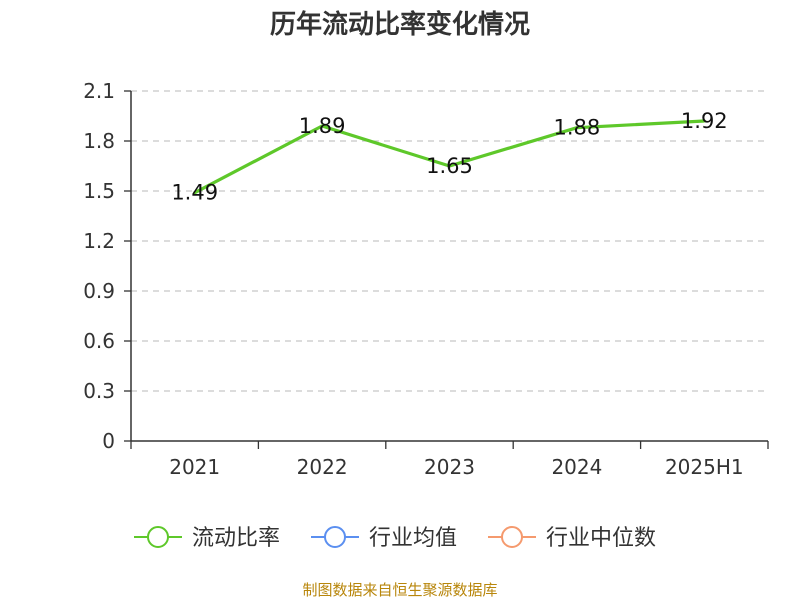 This screenshot has width=800, height=600. I want to click on series-layer, so click(449, 157).